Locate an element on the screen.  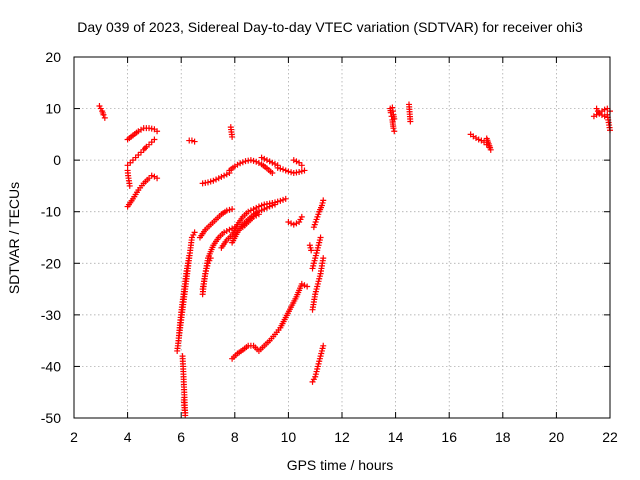
x-tick-label: 10 is located at coordinates (289, 437).